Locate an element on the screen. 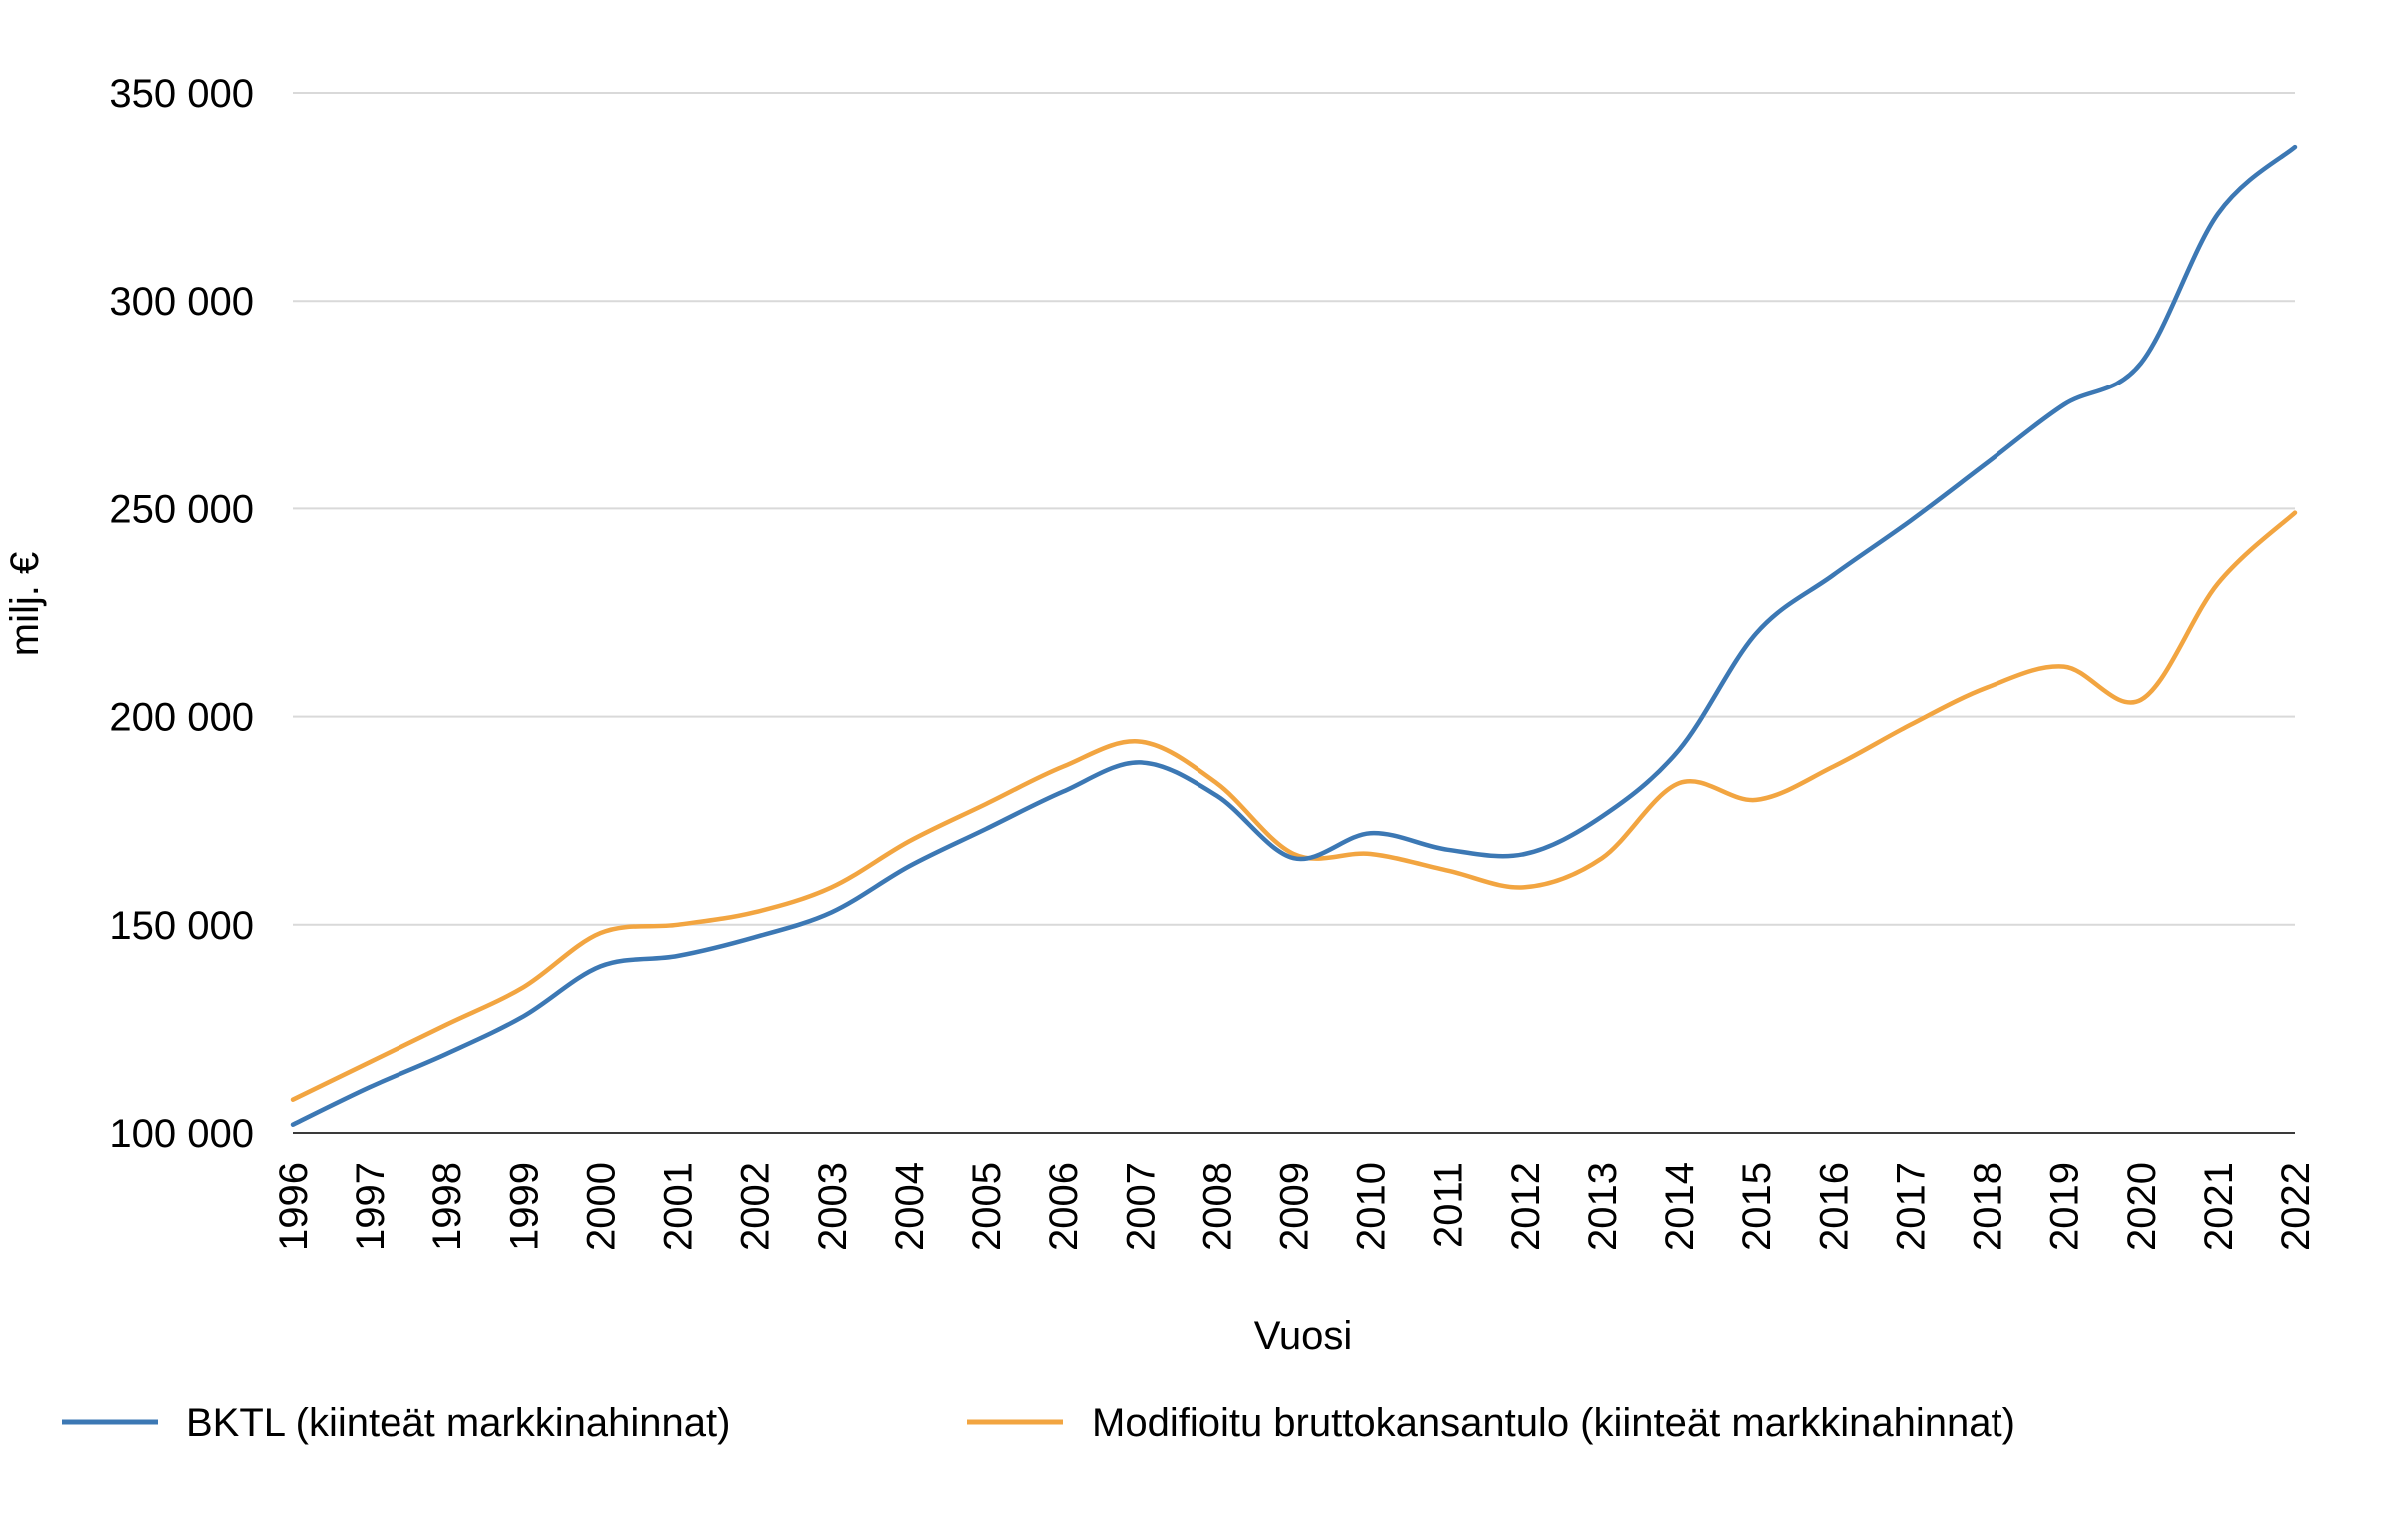 This screenshot has height=1540, width=2397. x-tick-label: 2020 is located at coordinates (2142, 1206).